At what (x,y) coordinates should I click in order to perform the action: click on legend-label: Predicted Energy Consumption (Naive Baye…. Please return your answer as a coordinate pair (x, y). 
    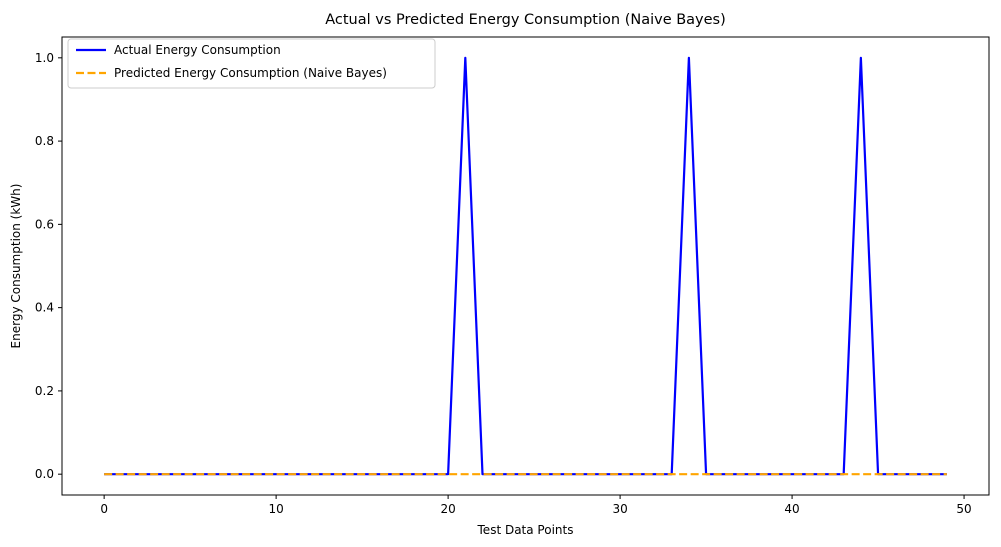
    Looking at the image, I should click on (250, 73).